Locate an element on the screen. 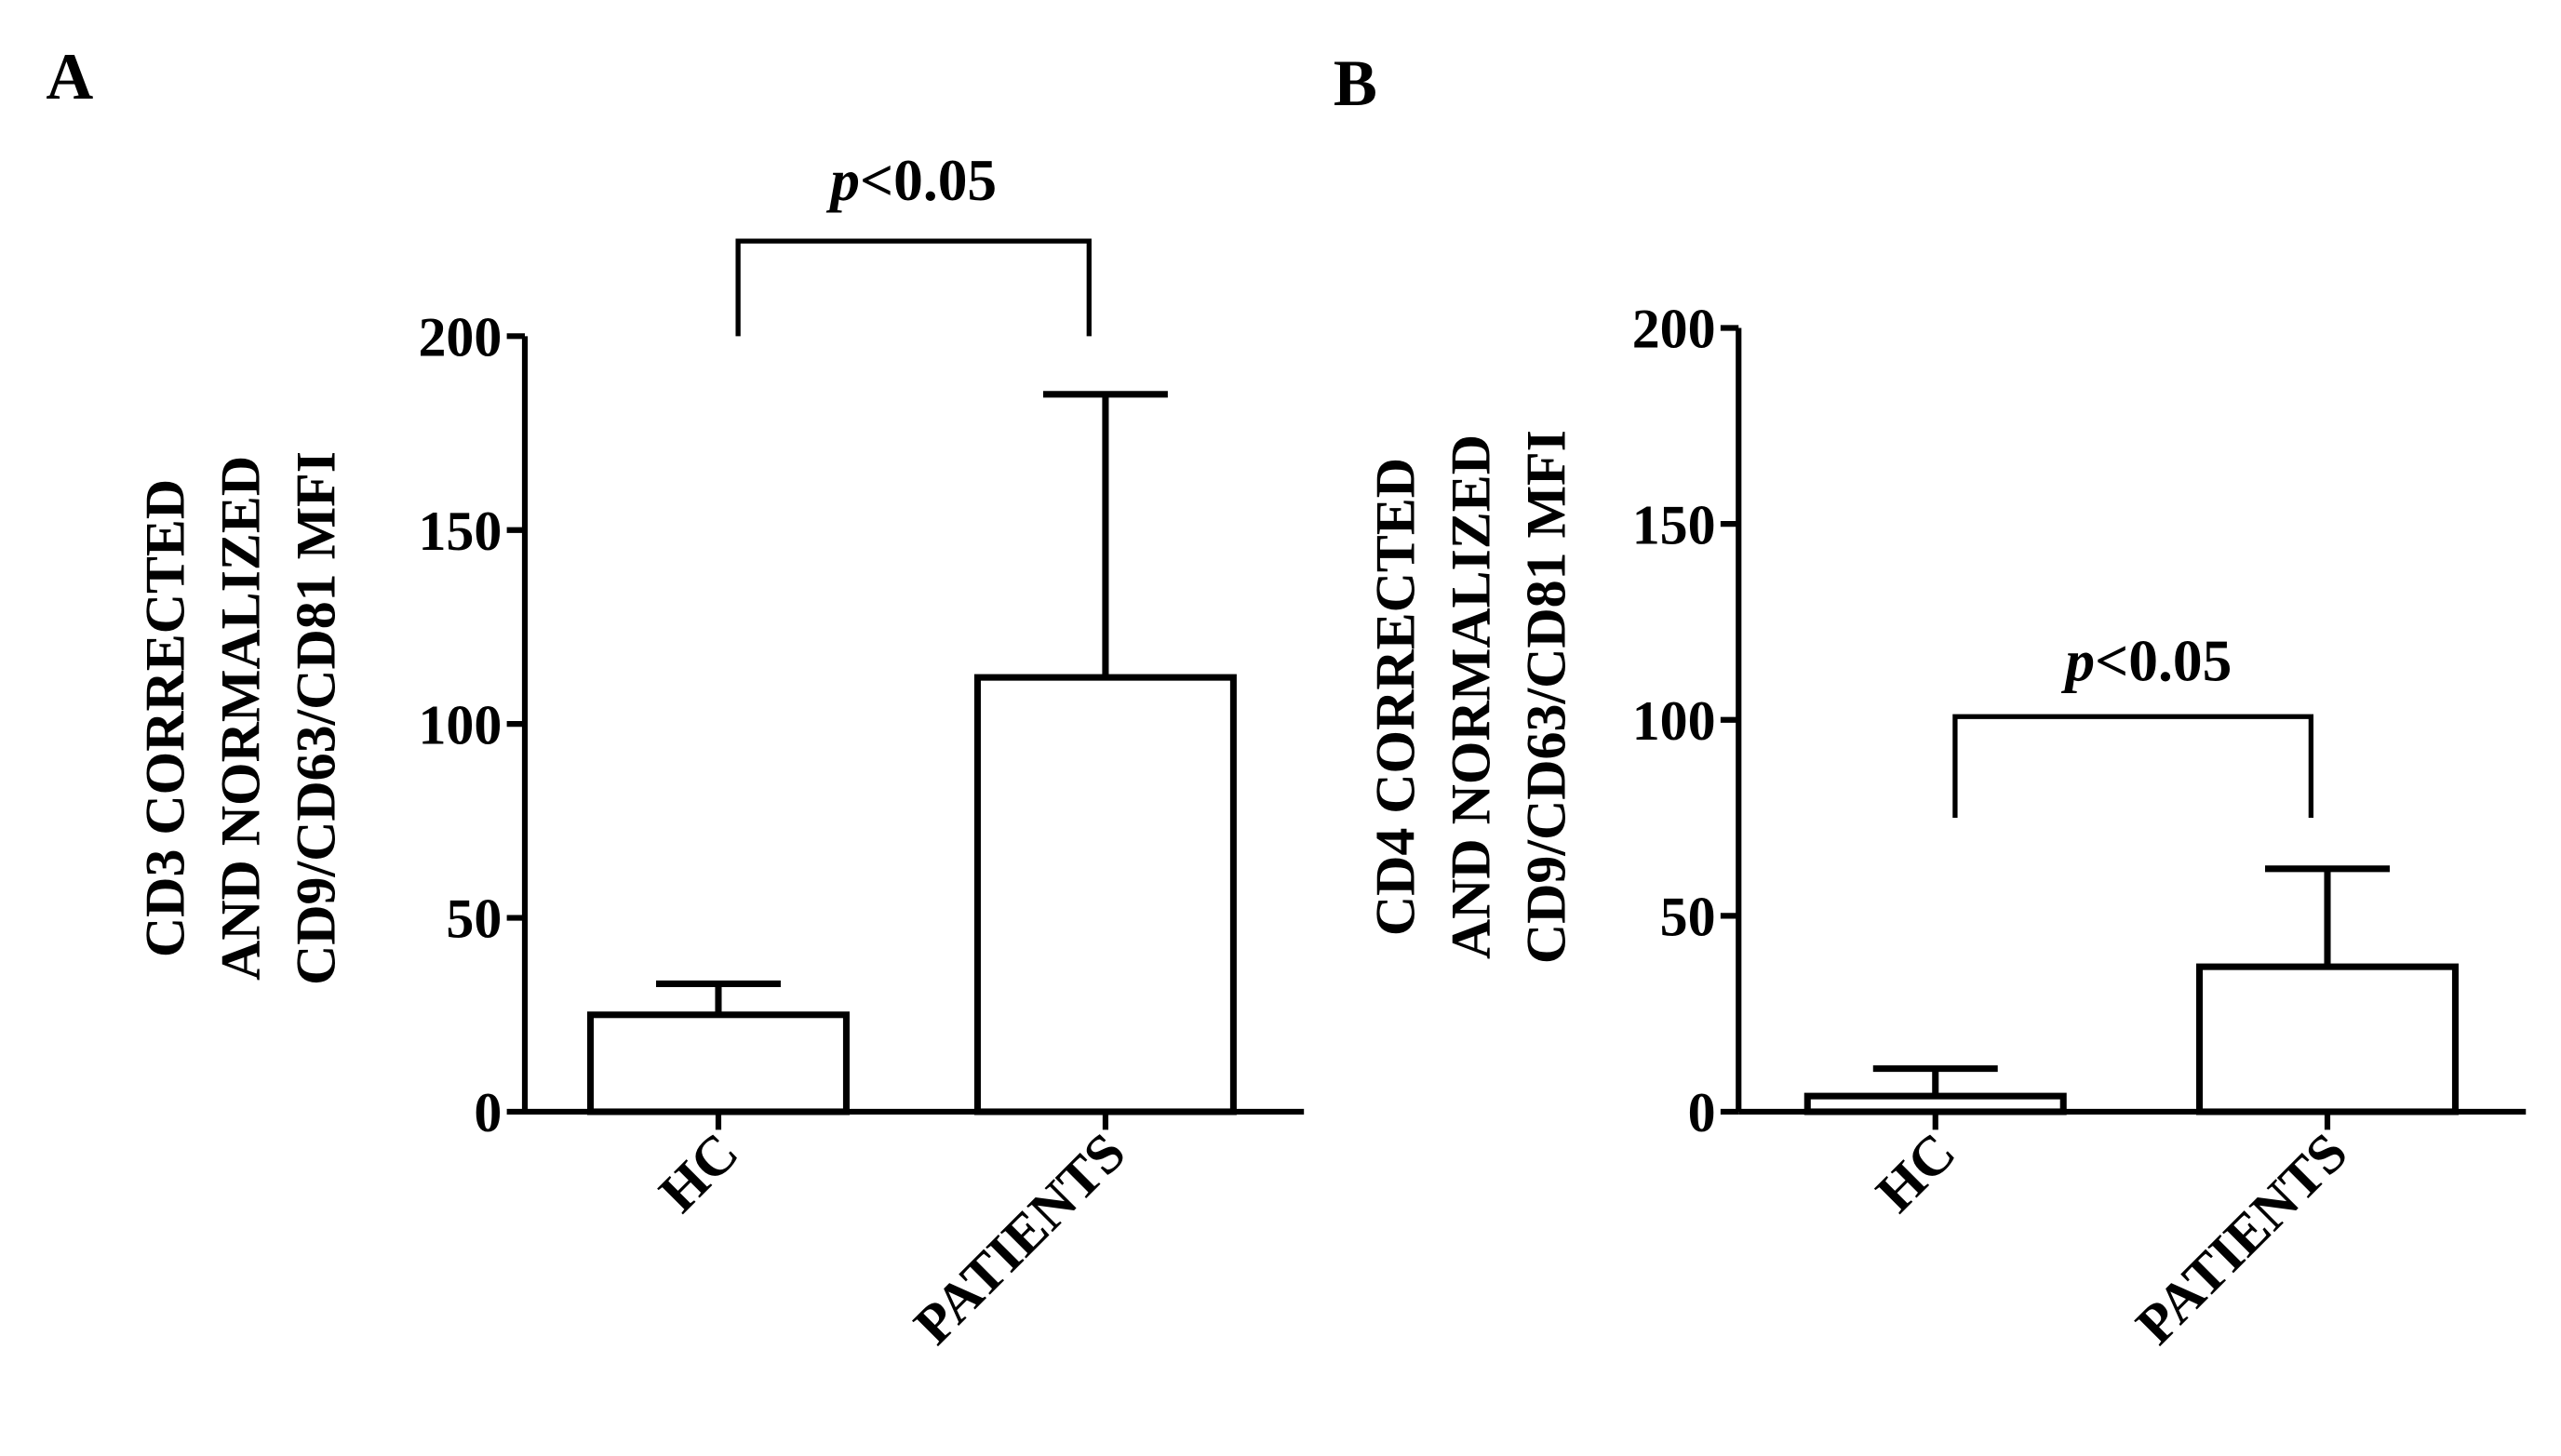 The height and width of the screenshot is (1456, 2561). panel-label: B is located at coordinates (1356, 83).